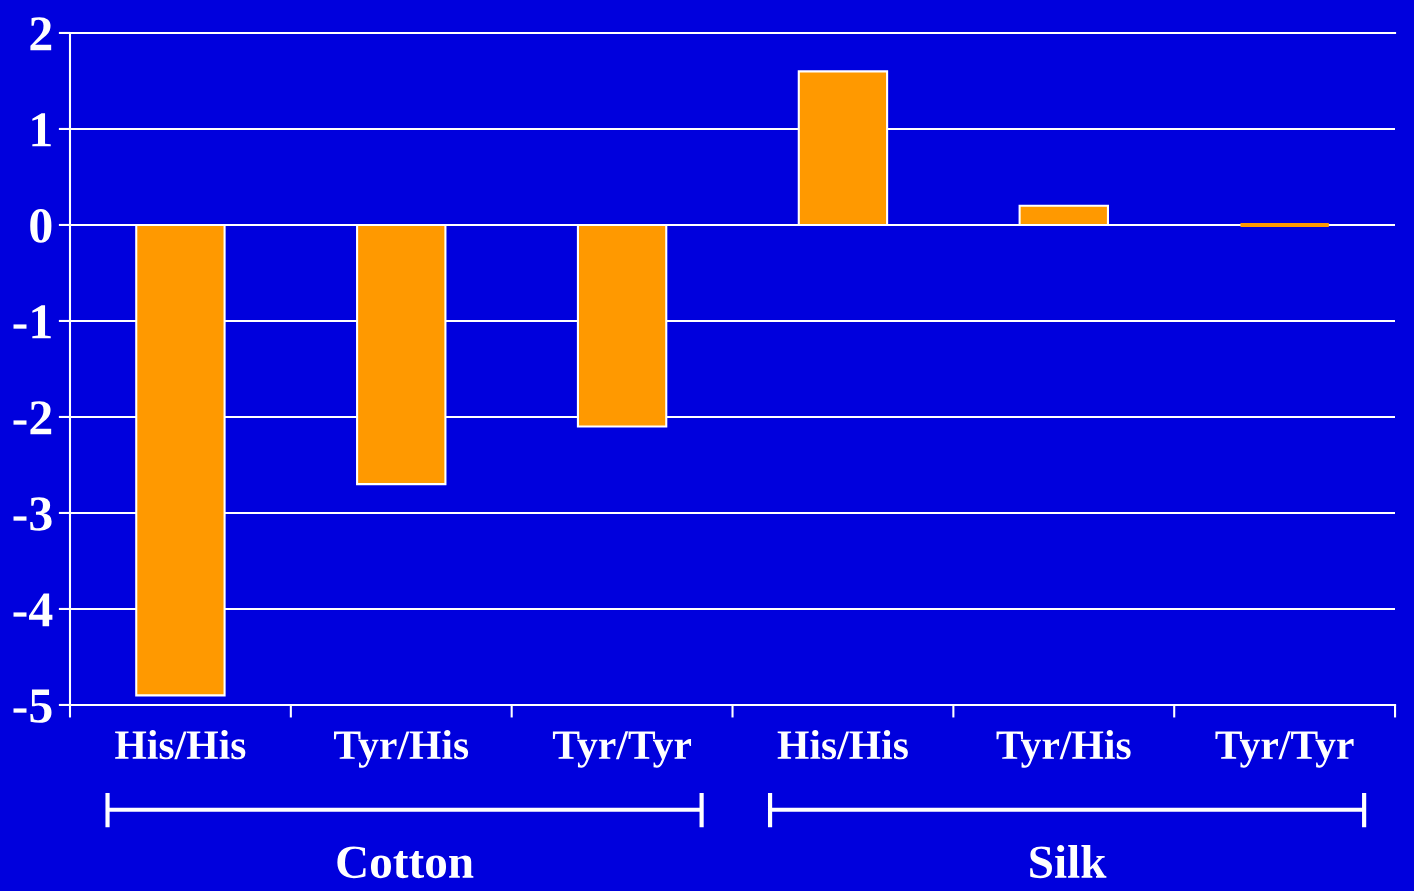 The height and width of the screenshot is (891, 1414). What do you see at coordinates (41, 34) in the screenshot?
I see `y-tick-label: 2` at bounding box center [41, 34].